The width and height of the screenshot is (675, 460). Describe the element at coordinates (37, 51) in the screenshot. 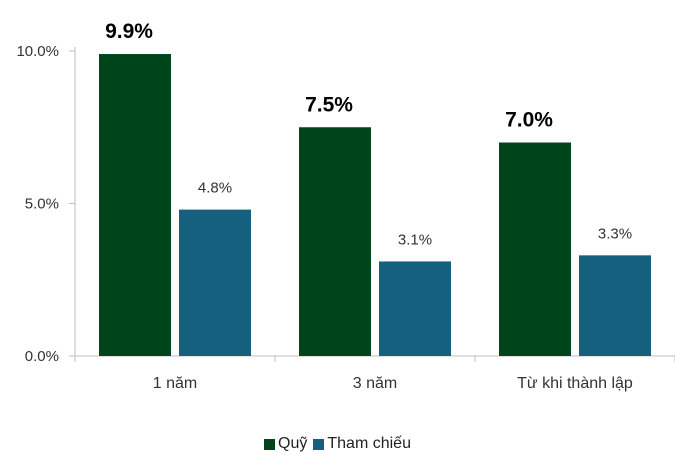

I see `y-tick-label: 10.0%` at that location.